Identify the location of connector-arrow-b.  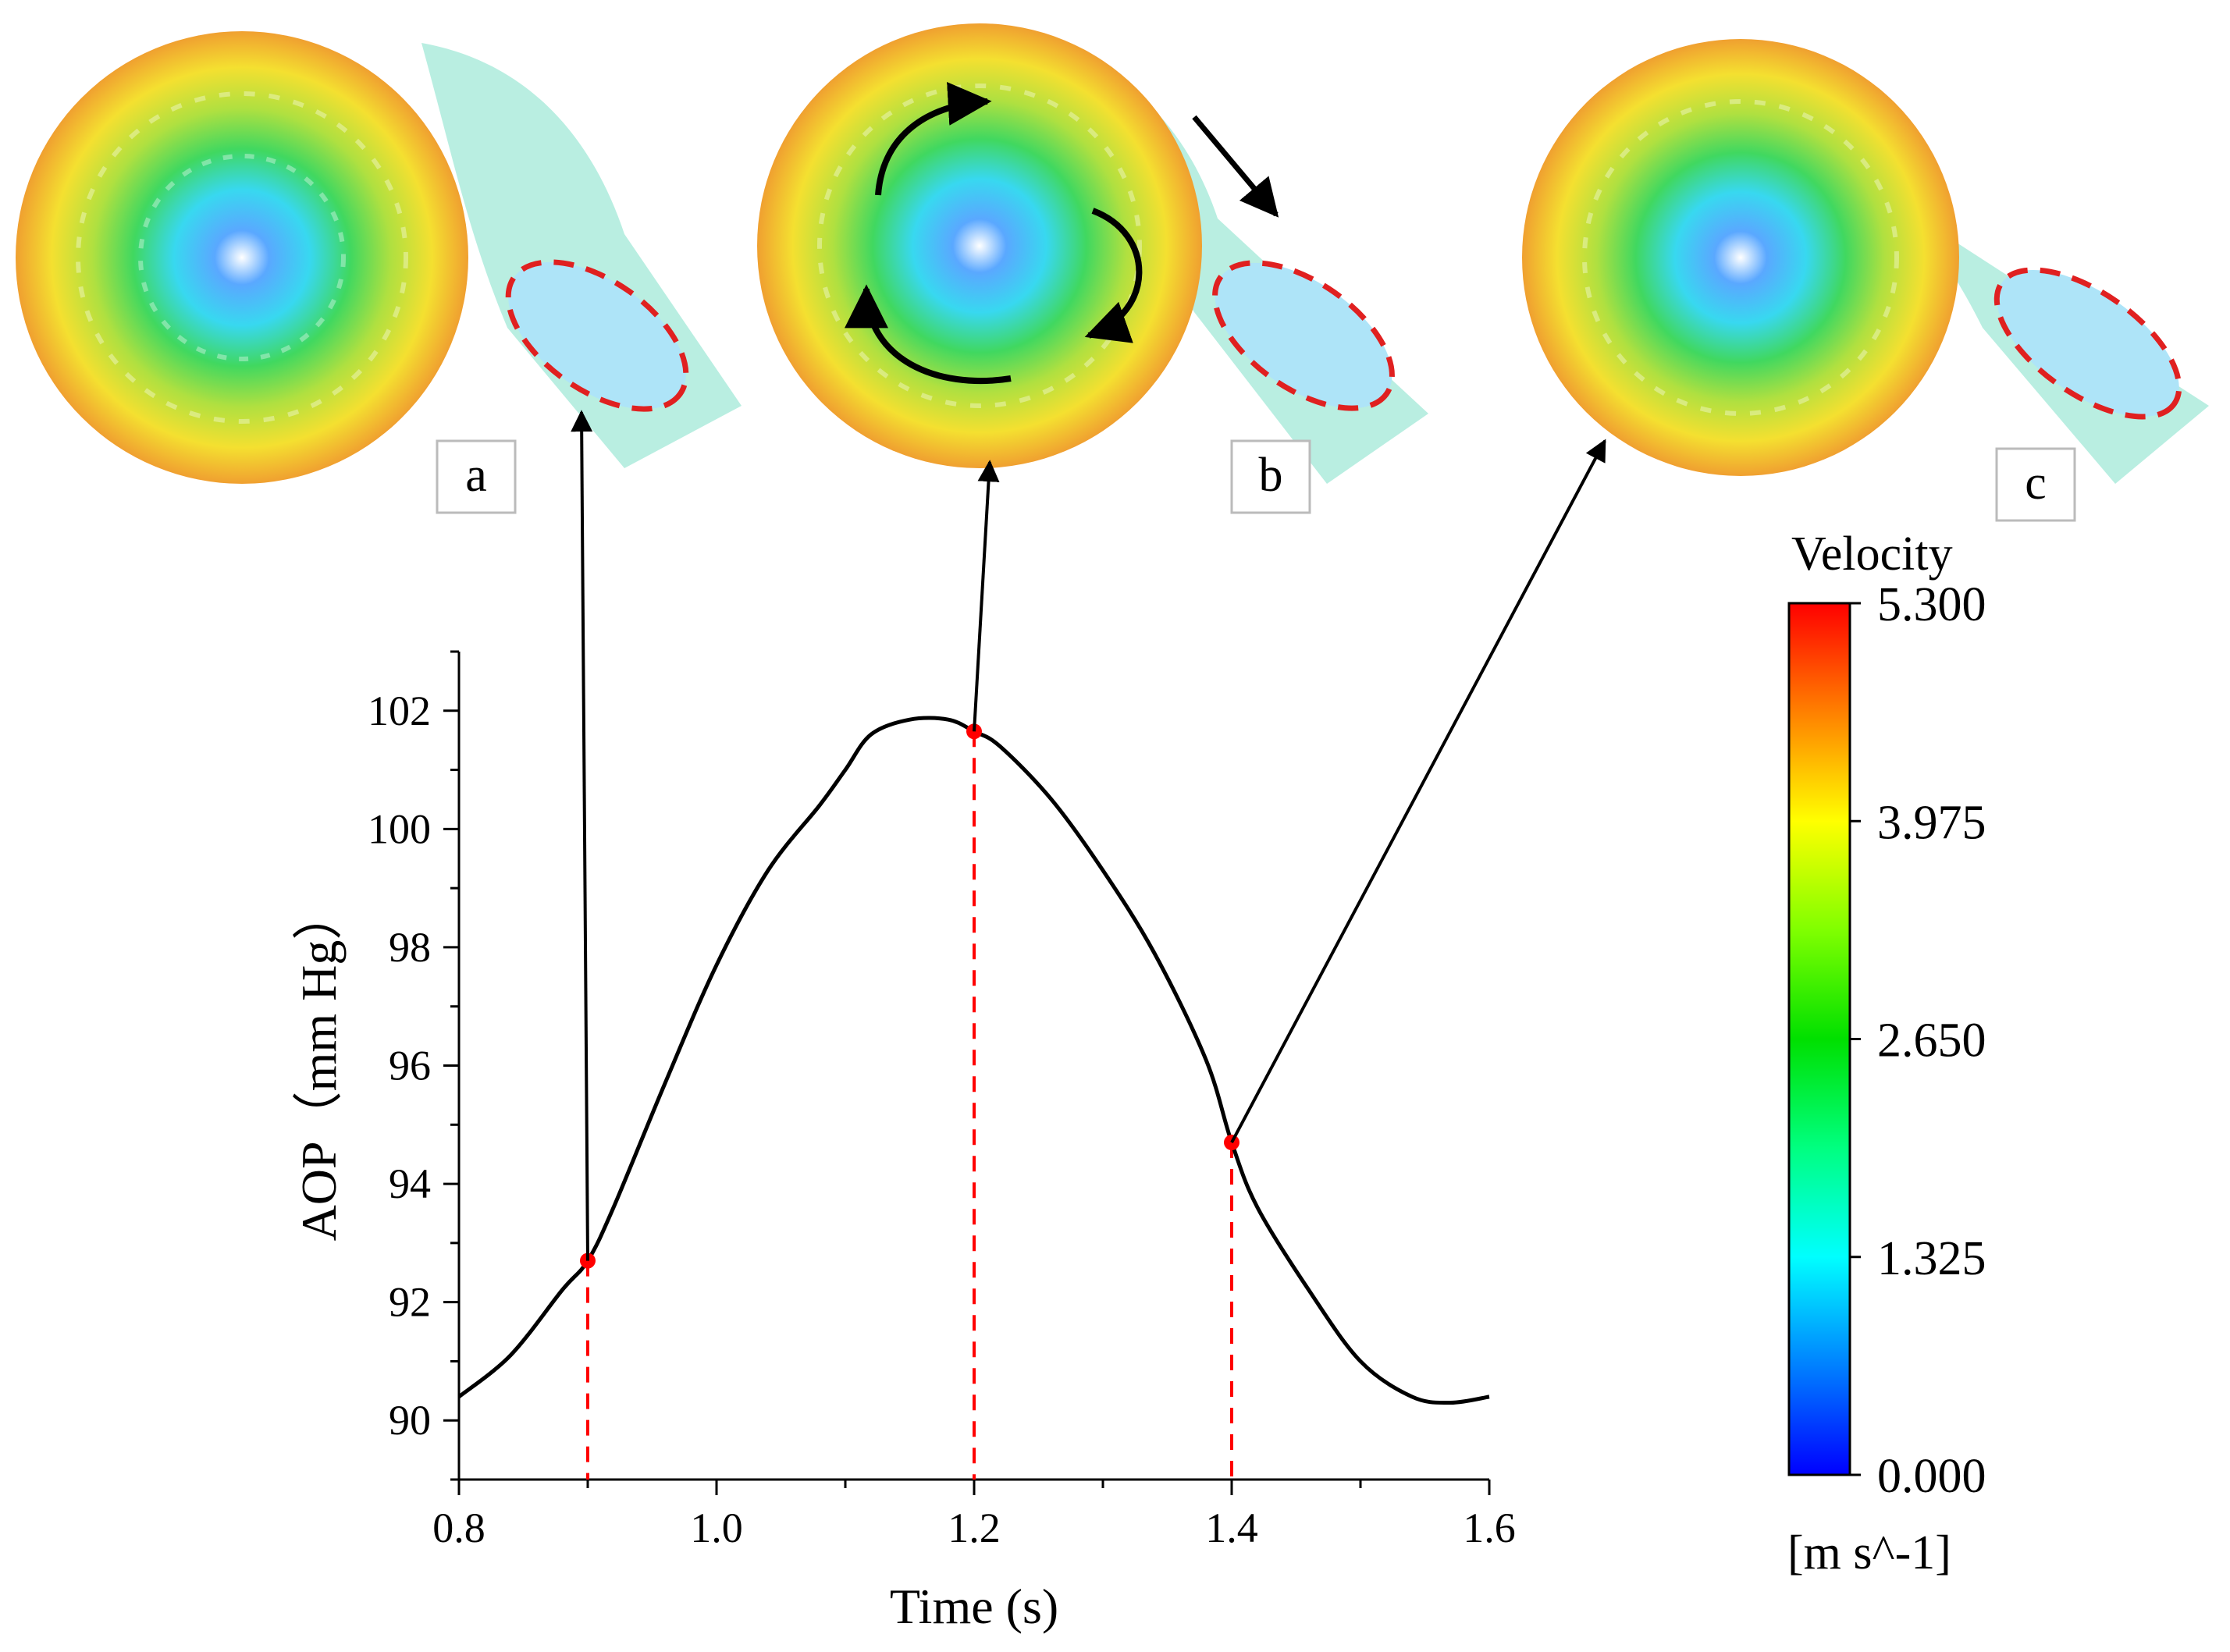
(986, 596).